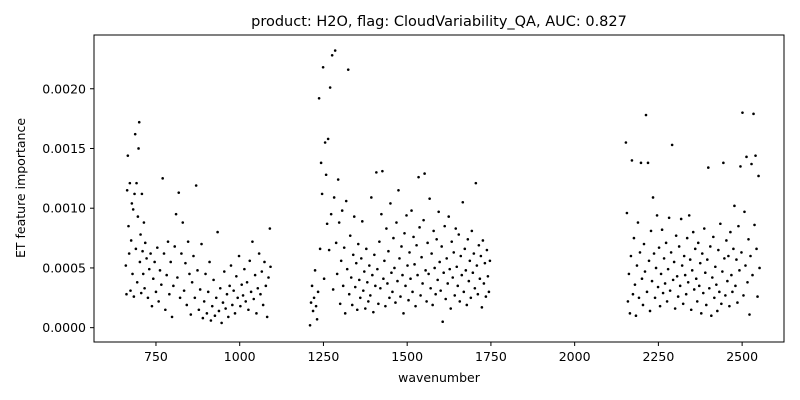 The width and height of the screenshot is (800, 400). What do you see at coordinates (742, 356) in the screenshot?
I see `x-tick-label: 2500` at bounding box center [742, 356].